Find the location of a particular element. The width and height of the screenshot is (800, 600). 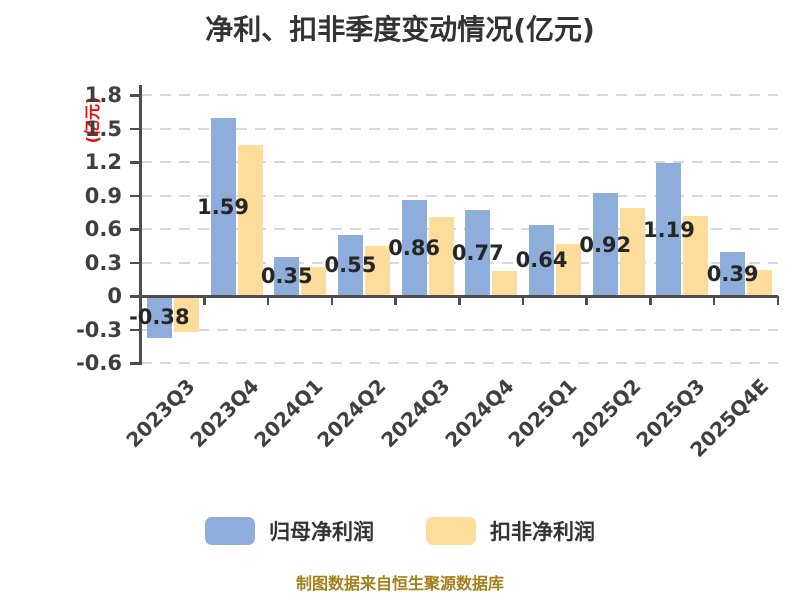

bar-value-label: 0.55 is located at coordinates (350, 265).